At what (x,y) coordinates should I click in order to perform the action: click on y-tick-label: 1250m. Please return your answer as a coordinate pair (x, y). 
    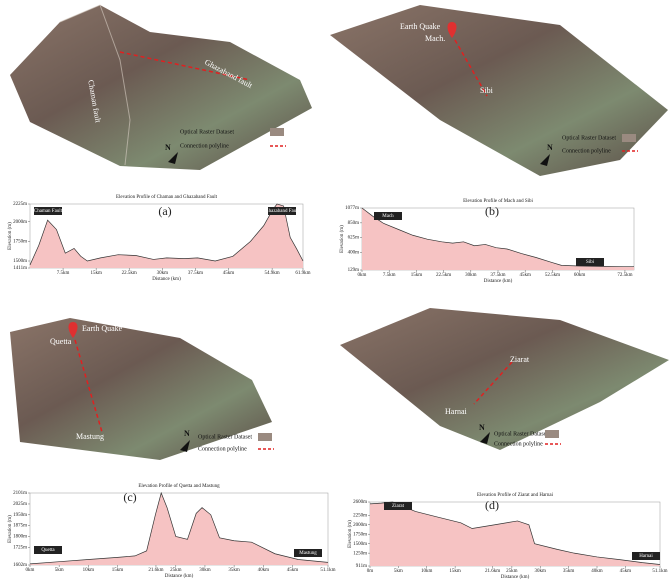
    Looking at the image, I should click on (360, 553).